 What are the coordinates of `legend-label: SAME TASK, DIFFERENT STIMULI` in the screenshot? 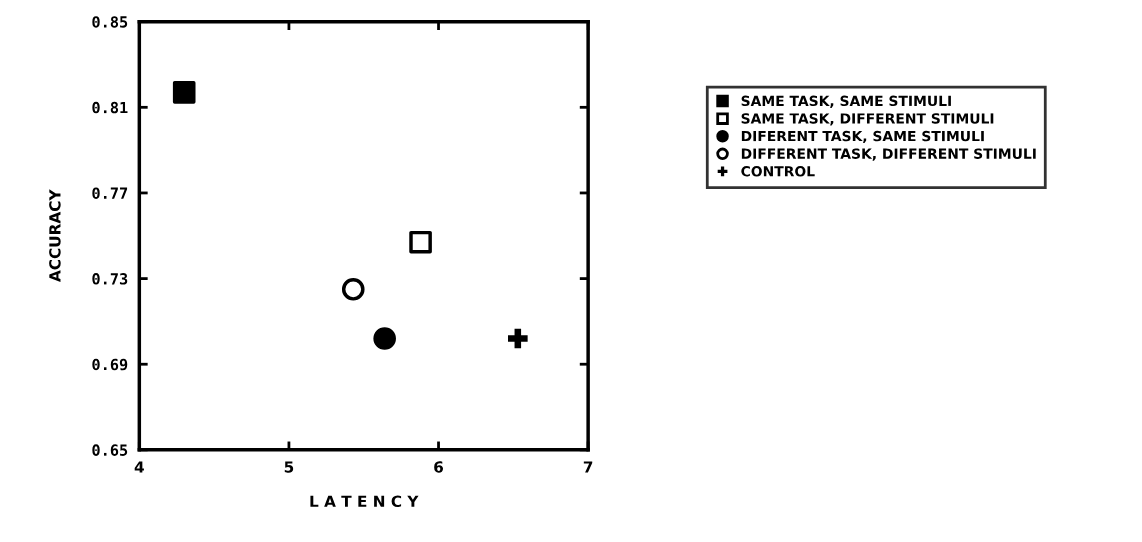 It's located at (867, 119).